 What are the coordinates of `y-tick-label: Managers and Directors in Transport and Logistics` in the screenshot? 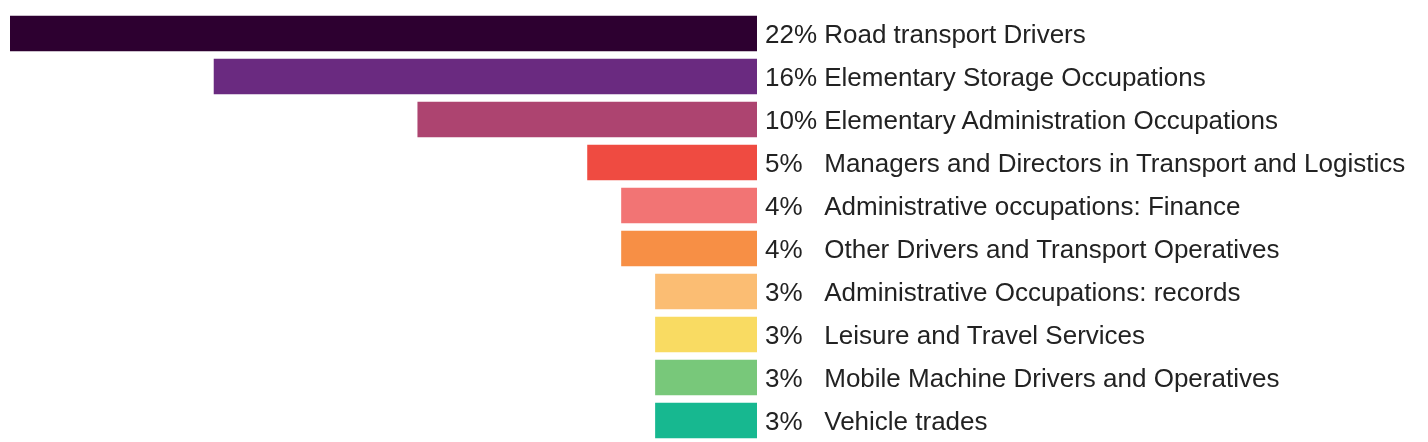 It's located at (1115, 162).